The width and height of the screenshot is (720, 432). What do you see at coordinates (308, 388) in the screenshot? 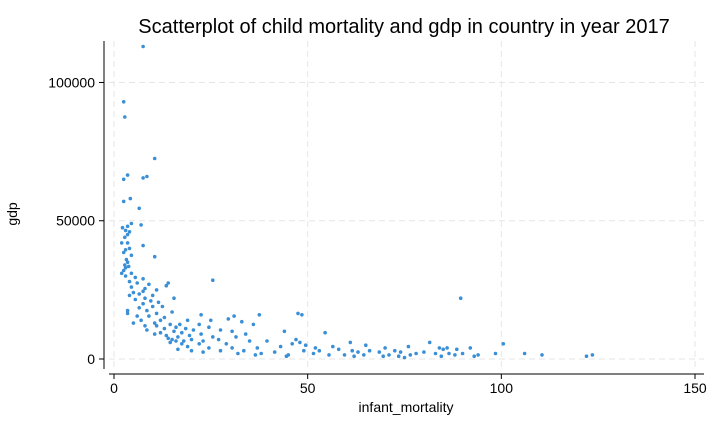
I see `x-tick-label-1: 50` at bounding box center [308, 388].